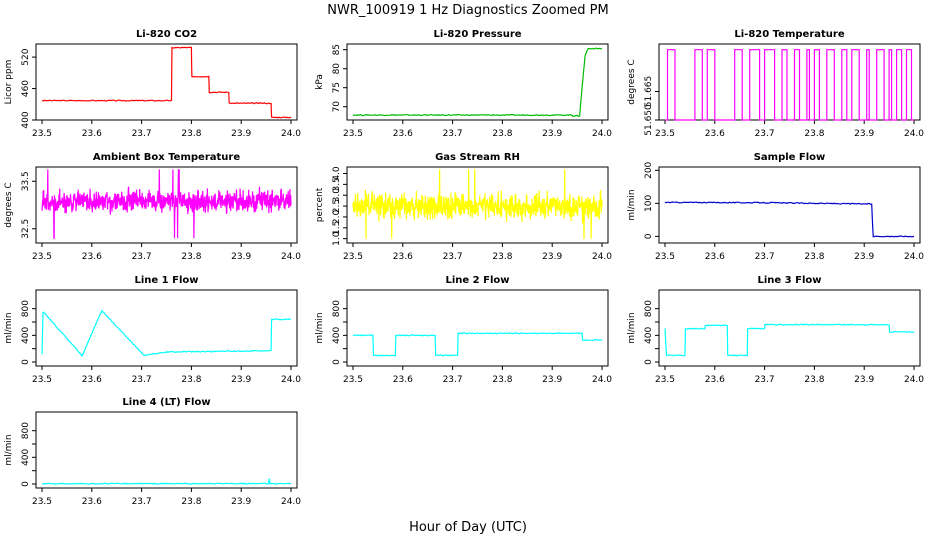  What do you see at coordinates (790, 157) in the screenshot?
I see `panel-title: Sample Flow` at bounding box center [790, 157].